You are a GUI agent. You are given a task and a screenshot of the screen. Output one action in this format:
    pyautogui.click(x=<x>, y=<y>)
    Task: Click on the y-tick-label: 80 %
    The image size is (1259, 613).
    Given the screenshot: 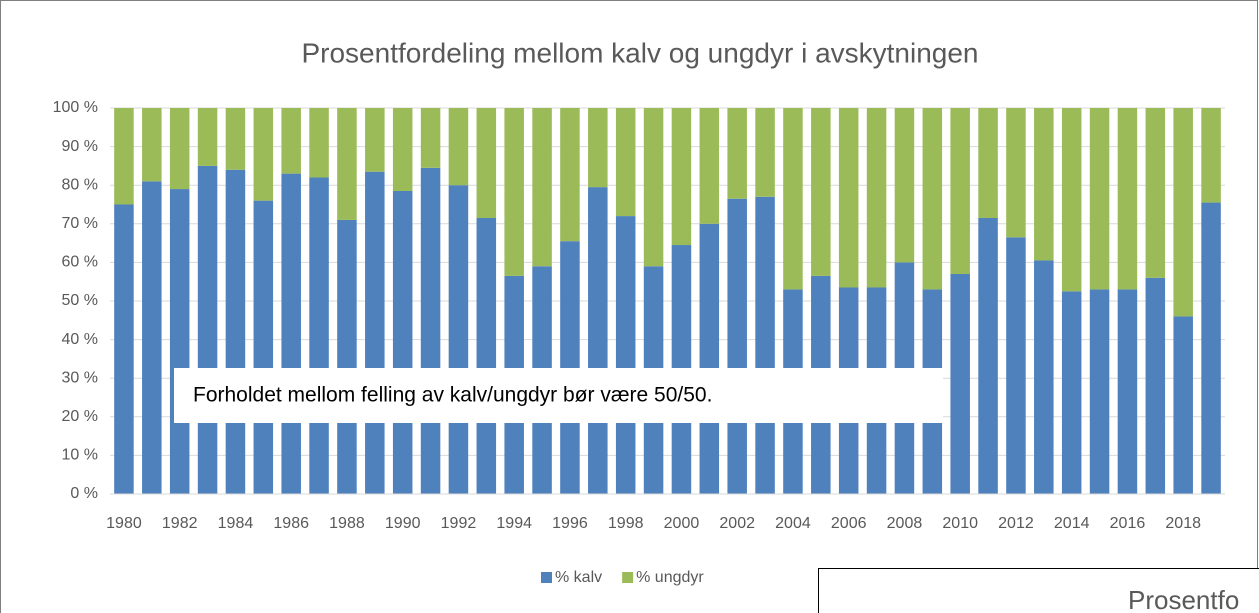 What is the action you would take?
    pyautogui.click(x=80, y=184)
    